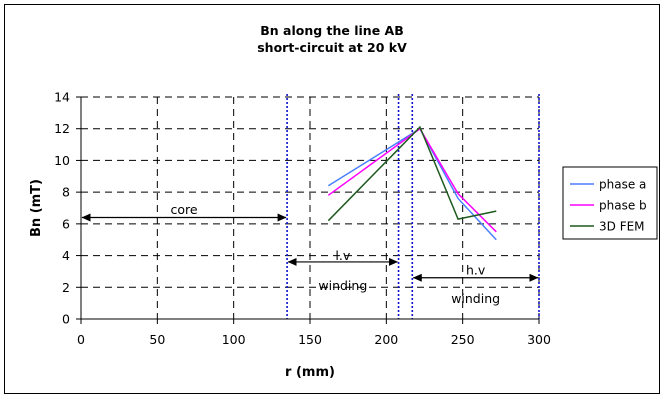  What do you see at coordinates (36, 208) in the screenshot?
I see `y-axis-title: Bn (mT)` at bounding box center [36, 208].